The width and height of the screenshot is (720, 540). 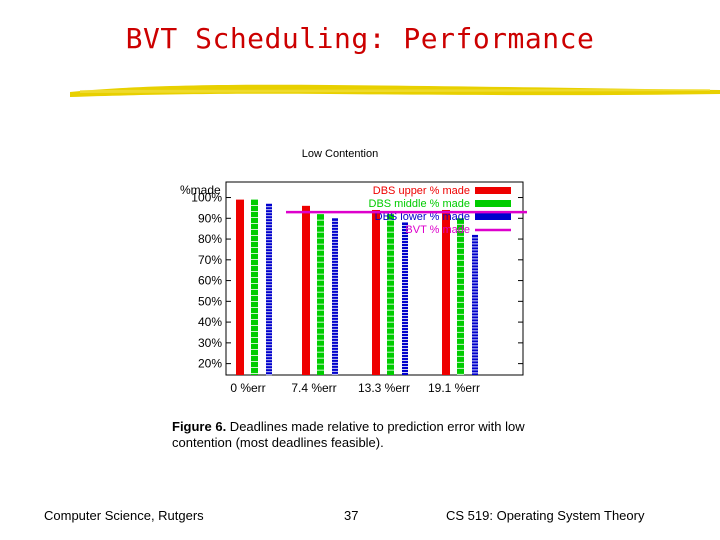 What do you see at coordinates (493, 190) in the screenshot?
I see `legend-dbs-upper-swatch` at bounding box center [493, 190].